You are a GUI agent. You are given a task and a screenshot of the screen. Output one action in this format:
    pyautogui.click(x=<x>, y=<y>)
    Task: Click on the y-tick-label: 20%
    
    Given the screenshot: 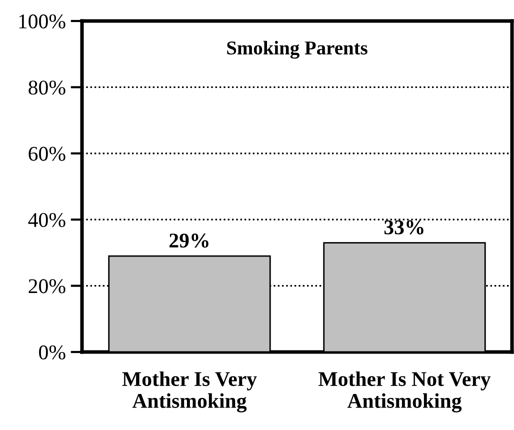 What is the action you would take?
    pyautogui.click(x=47, y=286)
    